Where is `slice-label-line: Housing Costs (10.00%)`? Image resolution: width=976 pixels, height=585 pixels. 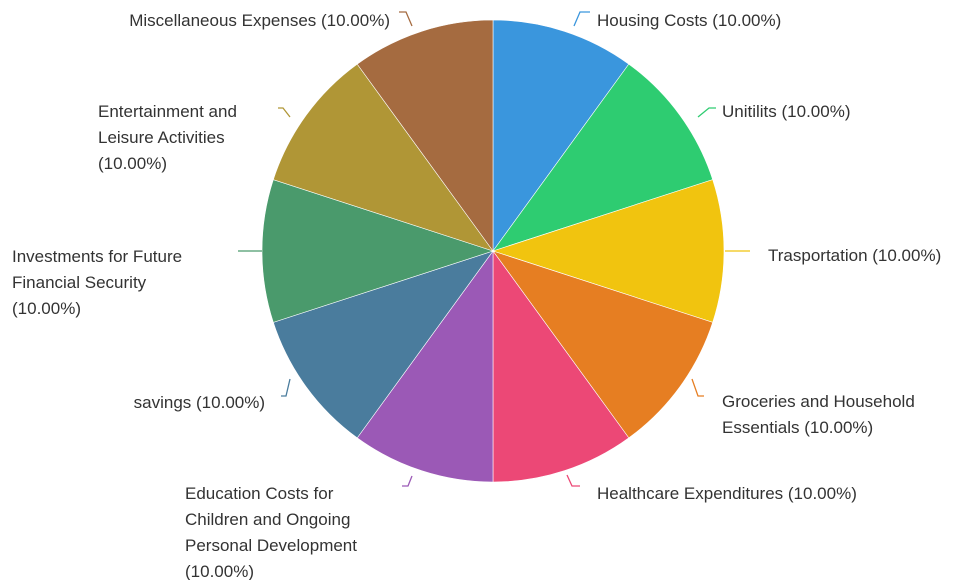 slice-label-line: Housing Costs (10.00%) is located at coordinates (689, 20).